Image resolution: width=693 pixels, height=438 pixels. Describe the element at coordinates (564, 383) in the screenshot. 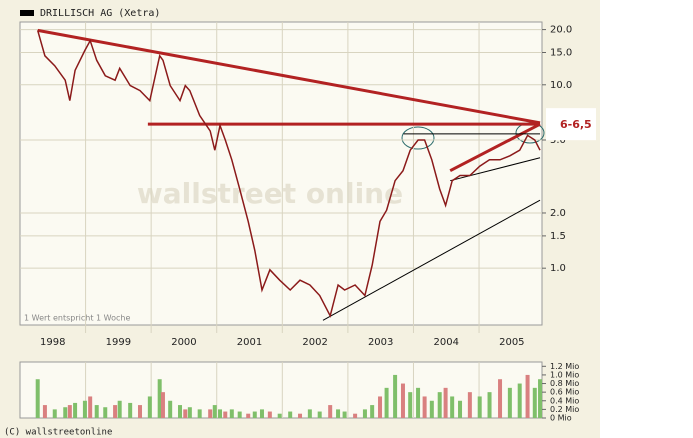

I see `y-tick-label: 0.8 Mio` at that location.